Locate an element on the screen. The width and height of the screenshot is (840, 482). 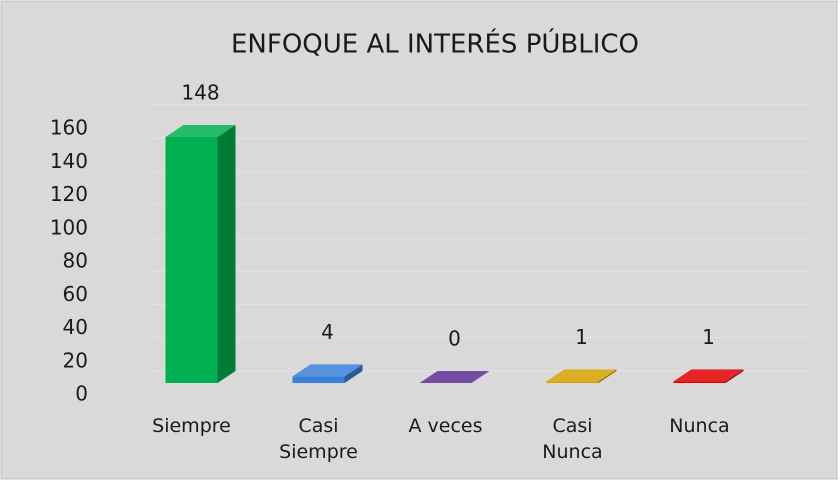
y-tick-label: 20 is located at coordinates (75, 360).